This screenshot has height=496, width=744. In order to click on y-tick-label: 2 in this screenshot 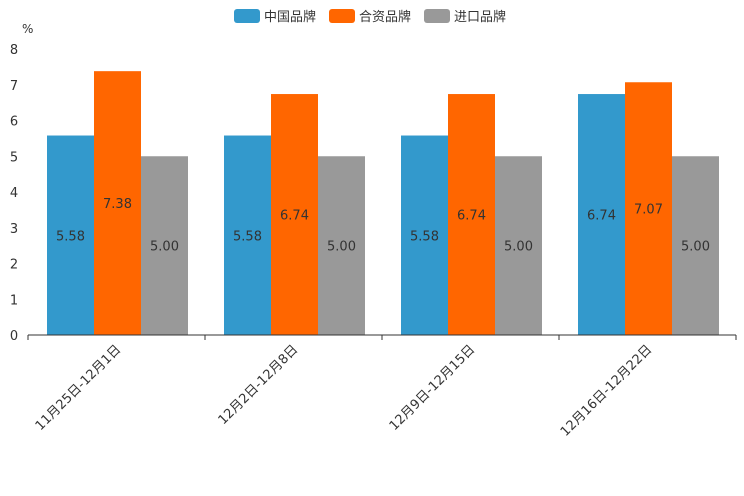, I will do `click(14, 265)`.